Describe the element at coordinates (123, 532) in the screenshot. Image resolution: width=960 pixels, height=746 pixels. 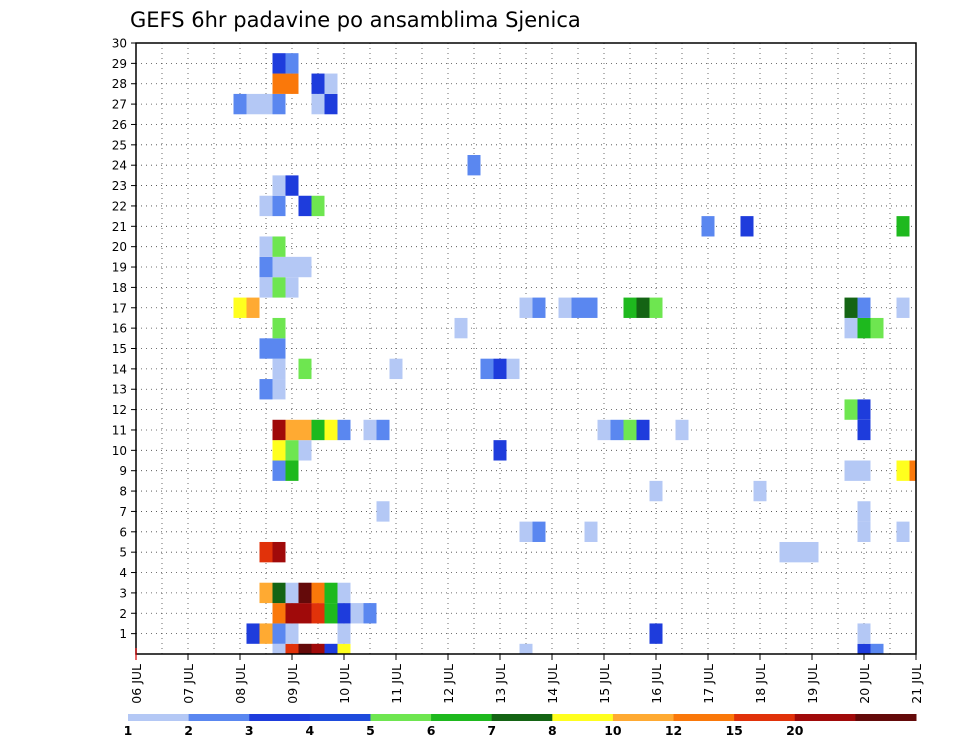
I see `y-tick-label: 6` at that location.